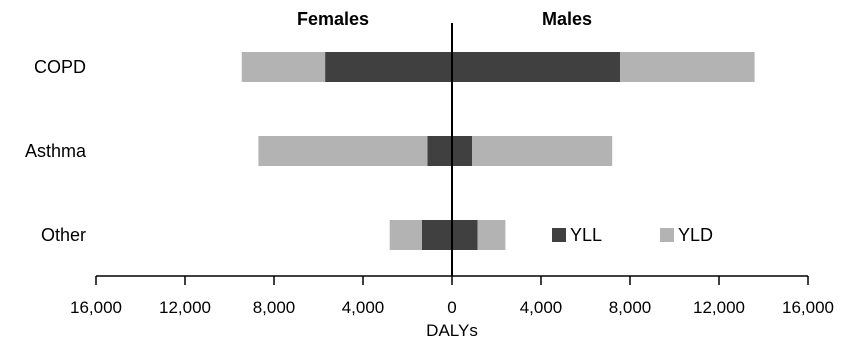 The height and width of the screenshot is (342, 843). Describe the element at coordinates (536, 67) in the screenshot. I see `bar-copd-males-yll` at that location.